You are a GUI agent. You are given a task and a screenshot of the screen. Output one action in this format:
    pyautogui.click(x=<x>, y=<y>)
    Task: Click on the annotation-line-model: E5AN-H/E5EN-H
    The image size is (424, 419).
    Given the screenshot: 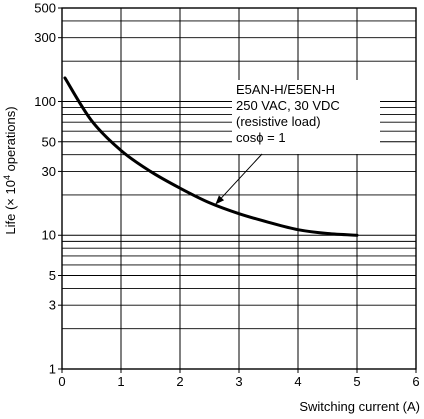 What is the action you would take?
    pyautogui.click(x=285, y=89)
    